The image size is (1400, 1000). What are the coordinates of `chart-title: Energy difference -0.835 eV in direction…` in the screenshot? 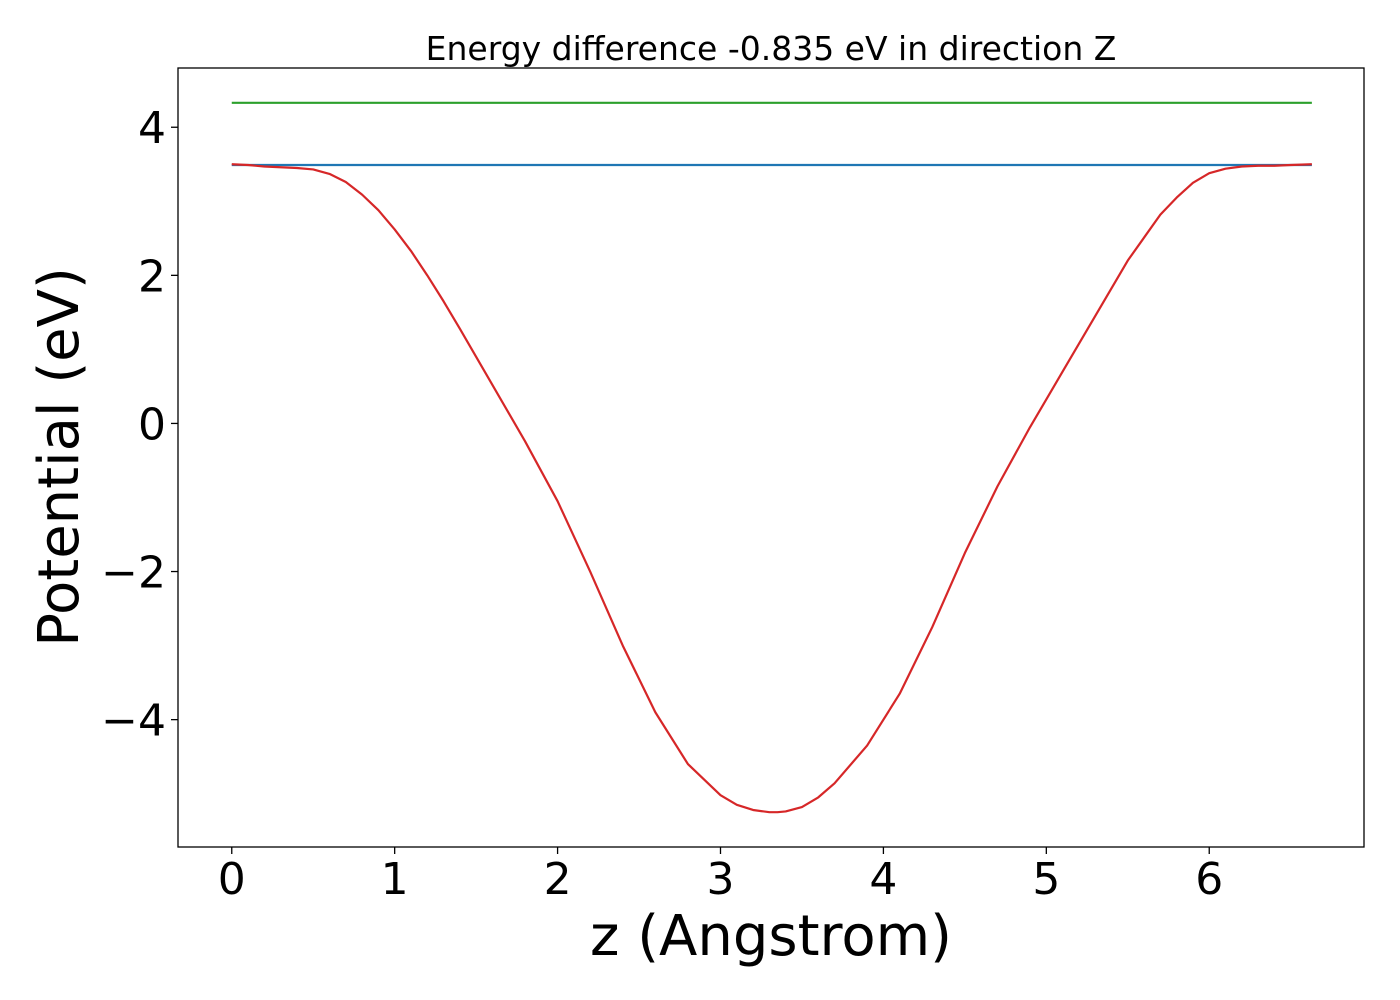 It's located at (771, 48).